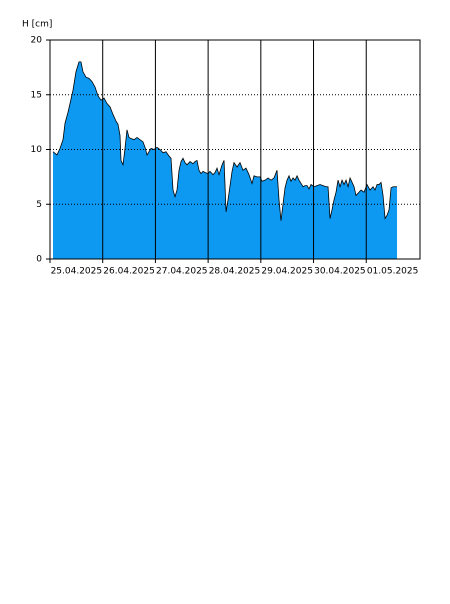 Image resolution: width=450 pixels, height=604 pixels. What do you see at coordinates (287, 272) in the screenshot?
I see `x-tick-label: 29.04.2025` at bounding box center [287, 272].